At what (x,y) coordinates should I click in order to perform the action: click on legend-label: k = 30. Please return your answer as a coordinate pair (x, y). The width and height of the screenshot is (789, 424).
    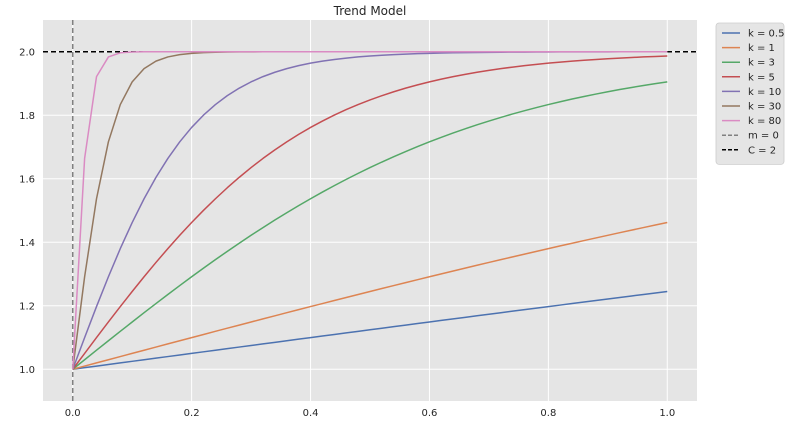
    Looking at the image, I should click on (764, 107).